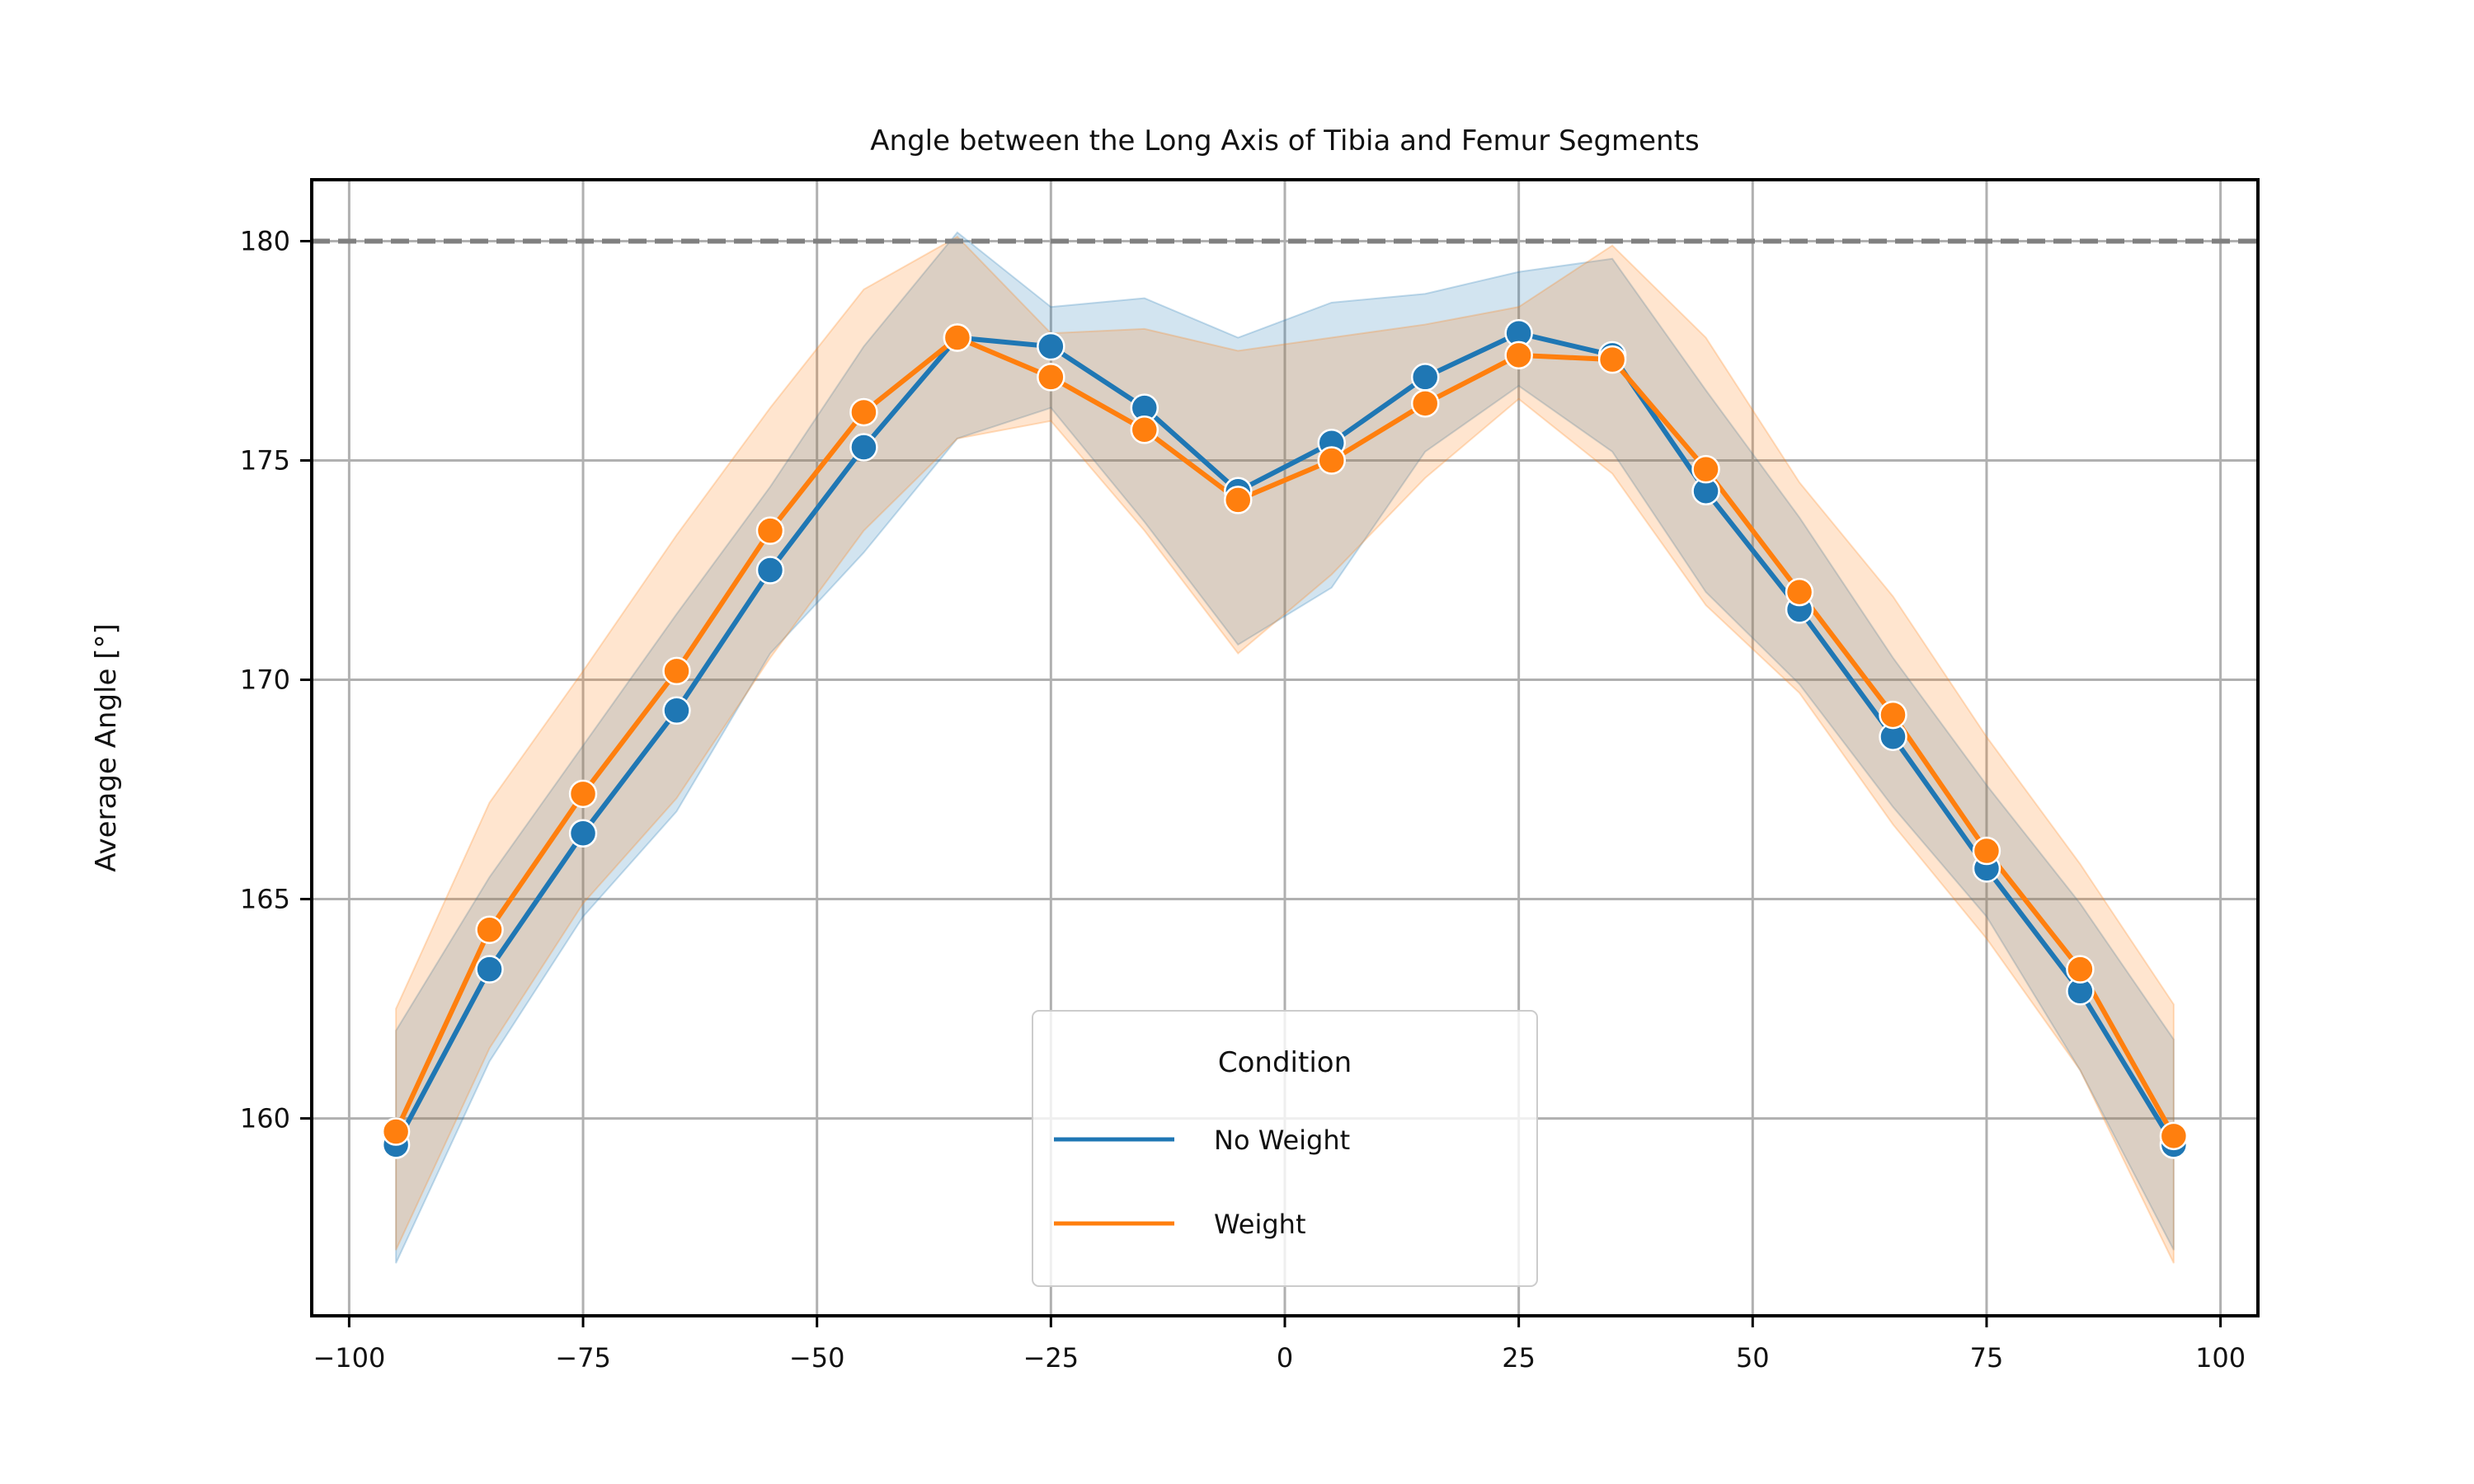 The height and width of the screenshot is (1484, 2474). I want to click on legend-box, so click(1285, 1148).